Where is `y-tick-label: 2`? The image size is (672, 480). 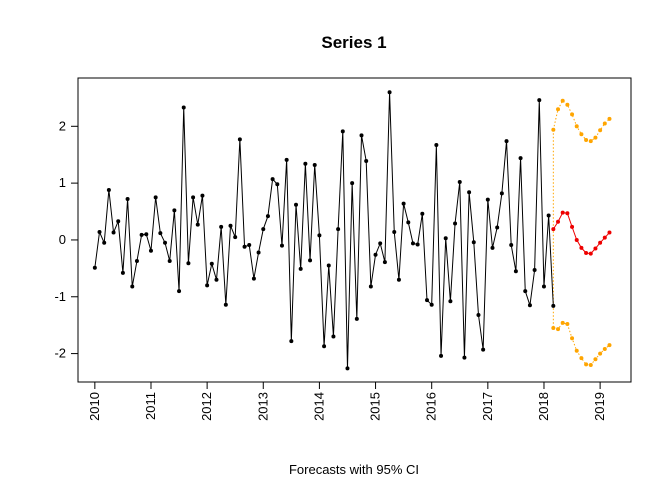 y-tick-label: 2 is located at coordinates (62, 125).